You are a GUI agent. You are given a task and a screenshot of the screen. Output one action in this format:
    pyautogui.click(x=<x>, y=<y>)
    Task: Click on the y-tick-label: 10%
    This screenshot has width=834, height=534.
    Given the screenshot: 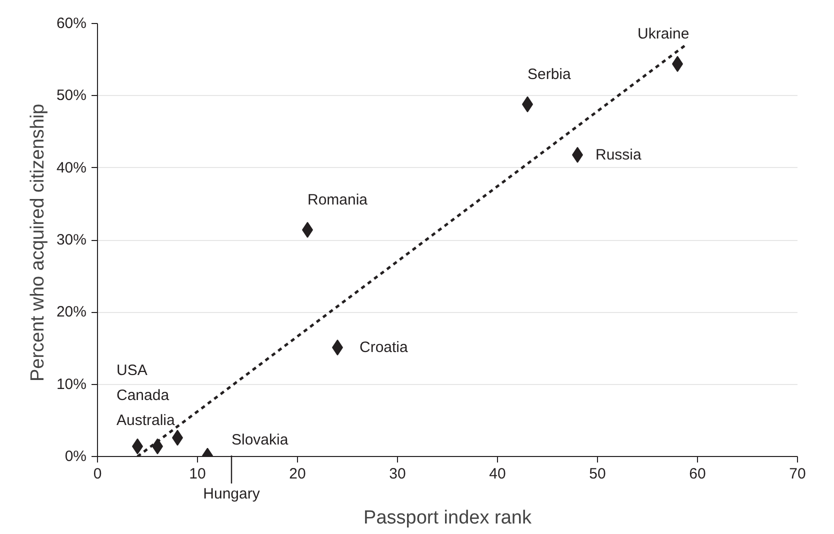 What is the action you would take?
    pyautogui.click(x=71, y=384)
    